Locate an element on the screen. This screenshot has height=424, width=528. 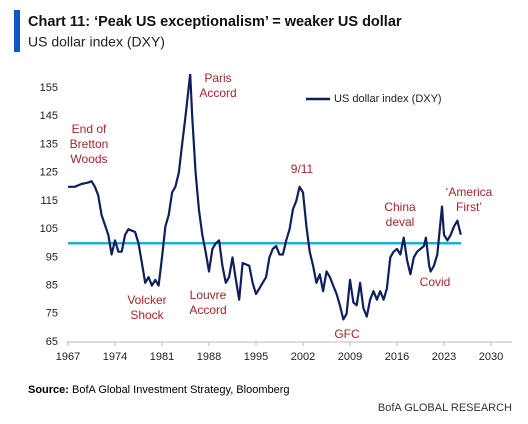
annotation: Shock is located at coordinates (147, 315).